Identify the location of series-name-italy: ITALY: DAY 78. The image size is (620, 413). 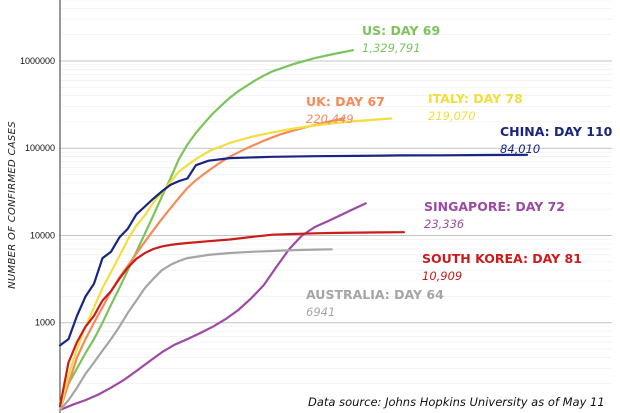
(475, 98).